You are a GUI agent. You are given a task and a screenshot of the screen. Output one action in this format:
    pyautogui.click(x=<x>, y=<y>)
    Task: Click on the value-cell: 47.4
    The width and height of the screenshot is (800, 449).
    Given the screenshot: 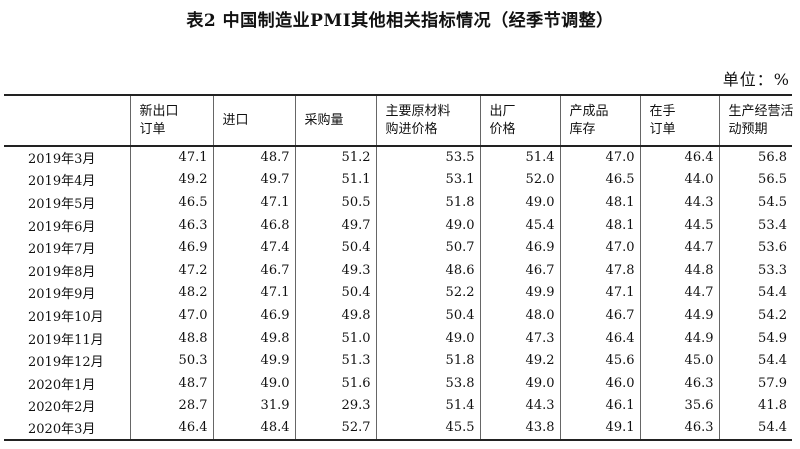 What is the action you would take?
    pyautogui.click(x=253, y=247)
    